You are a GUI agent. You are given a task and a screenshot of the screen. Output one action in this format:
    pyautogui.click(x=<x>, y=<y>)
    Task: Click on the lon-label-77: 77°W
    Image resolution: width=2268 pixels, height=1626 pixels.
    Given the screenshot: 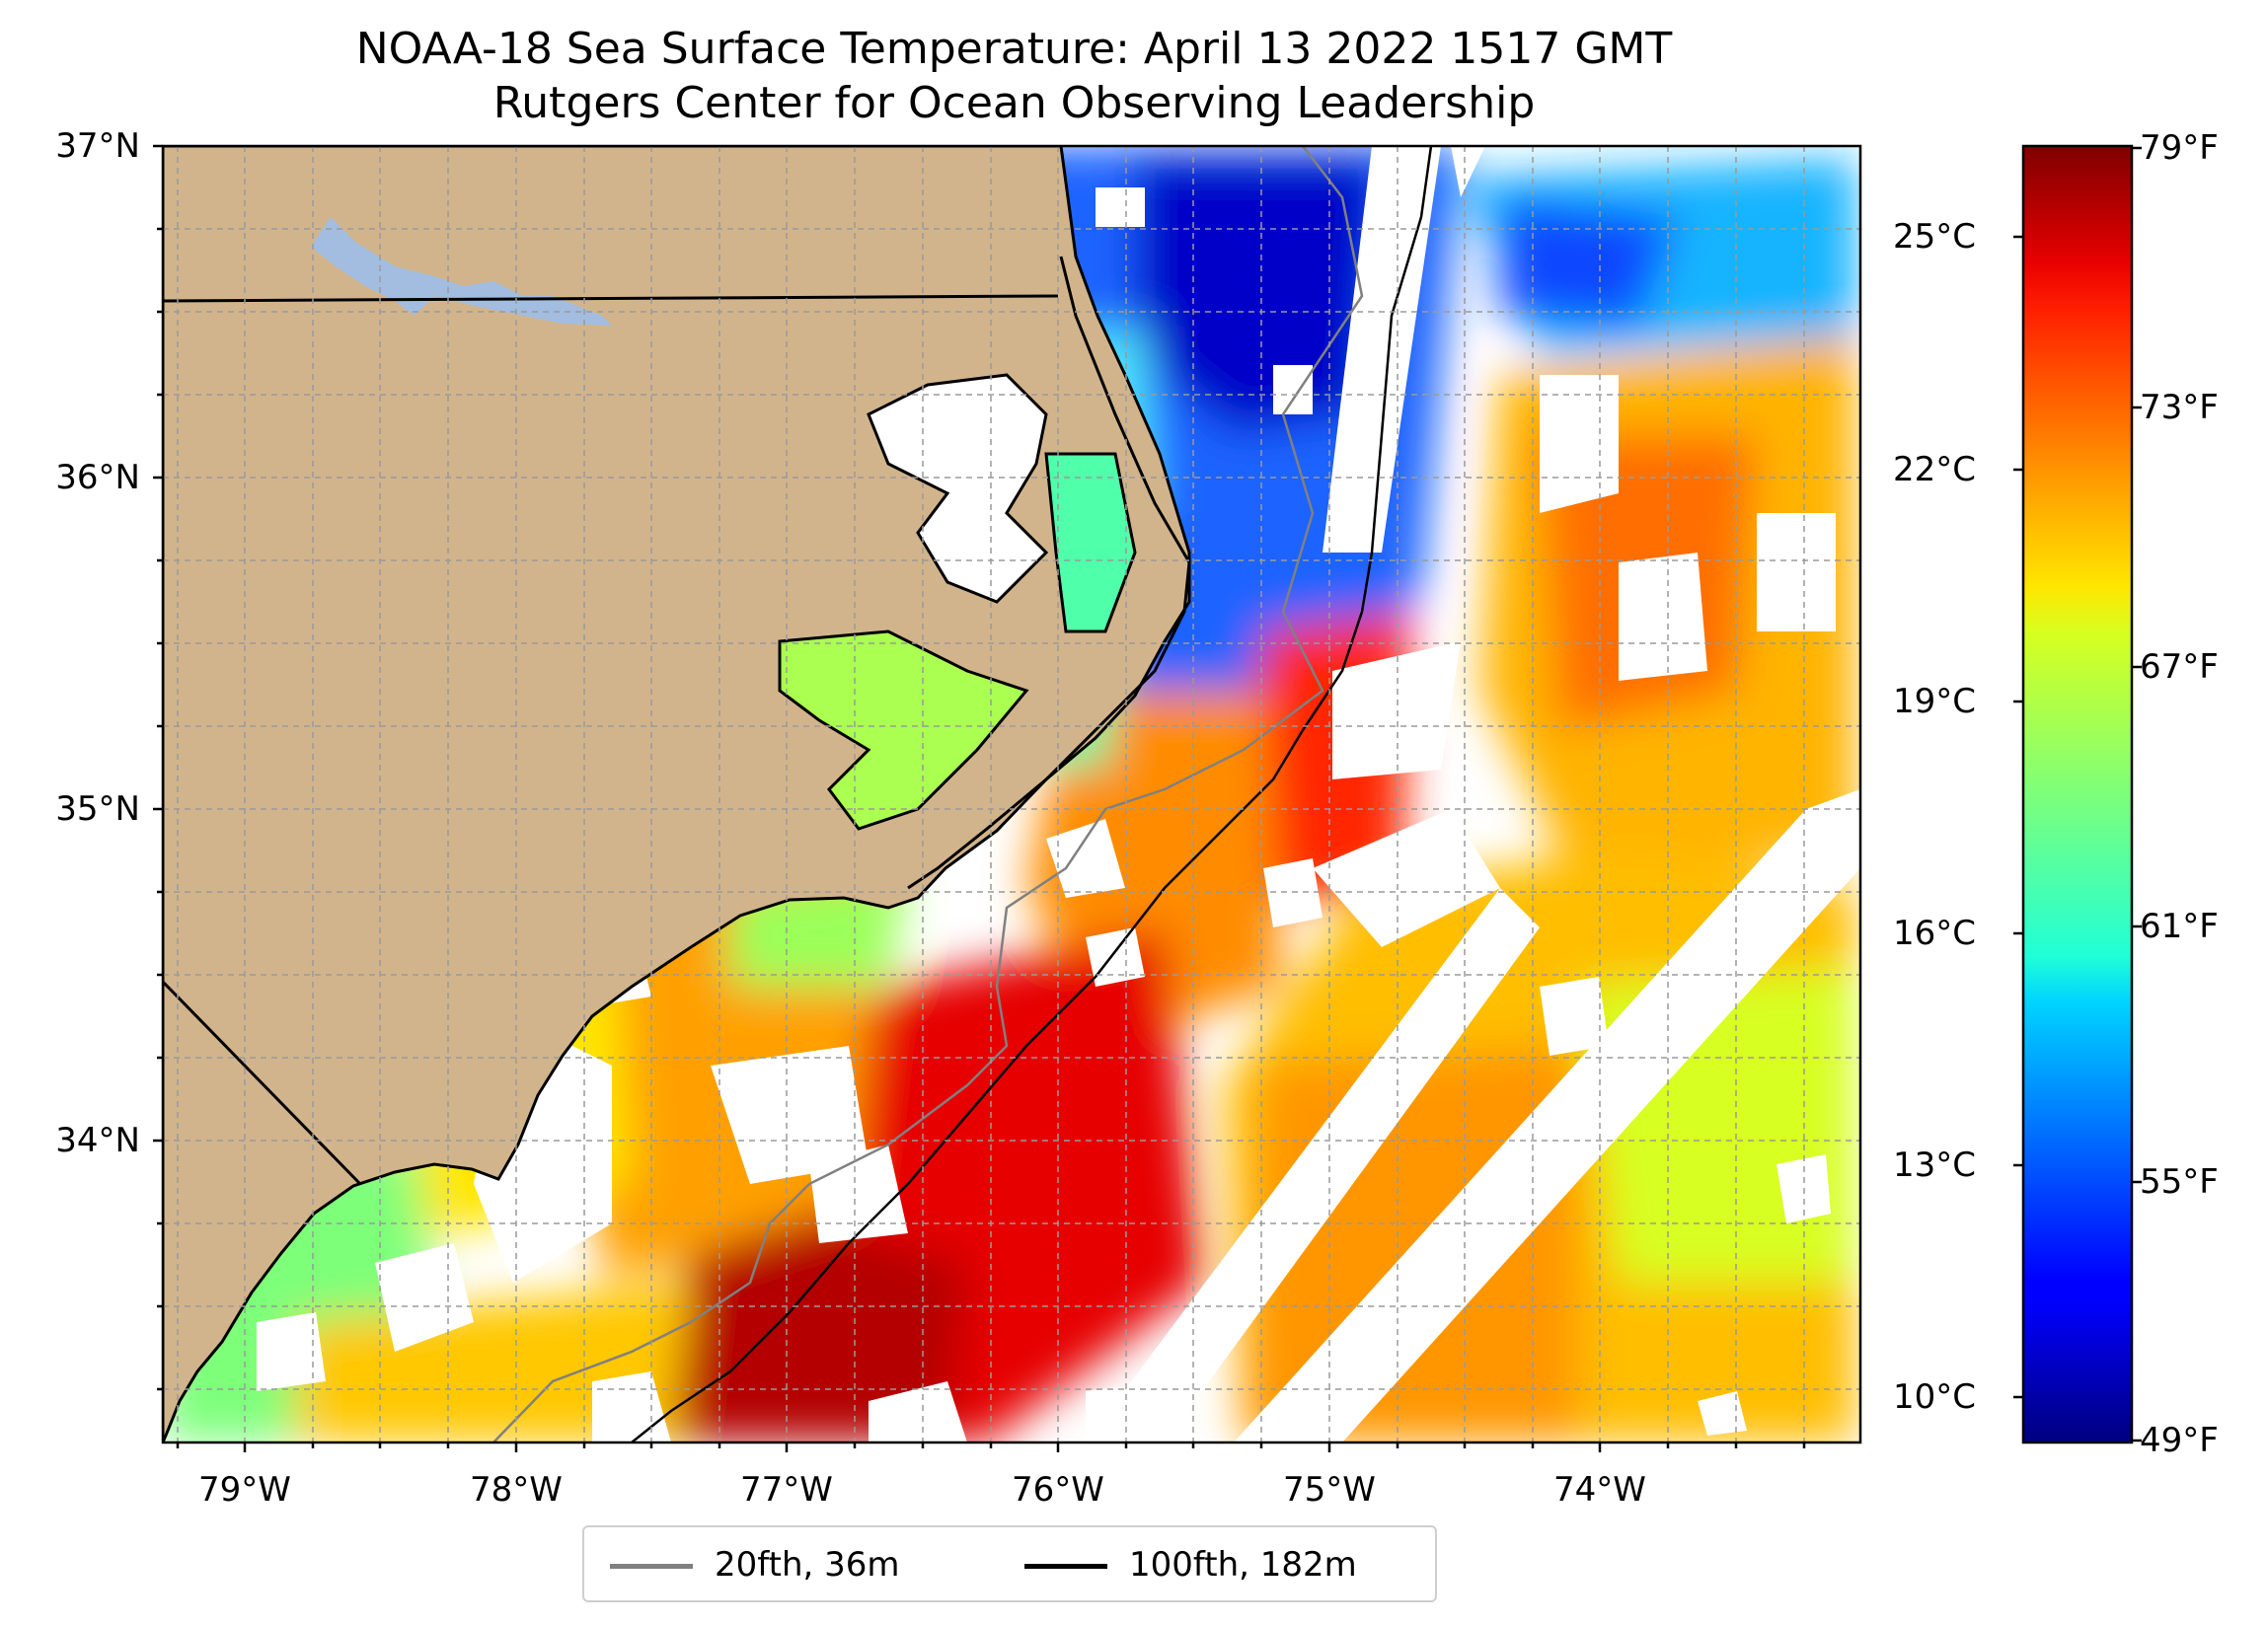 What is the action you would take?
    pyautogui.click(x=787, y=1490)
    